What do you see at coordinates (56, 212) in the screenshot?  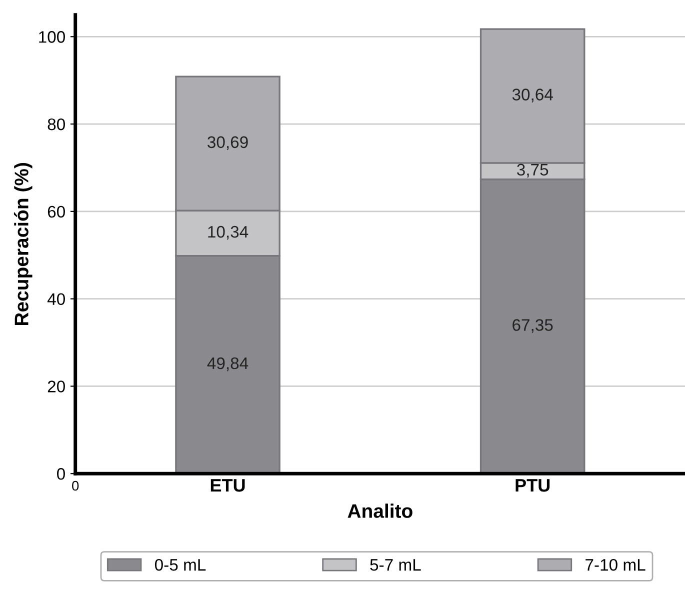 I see `y-tick-label: 60` at bounding box center [56, 212].